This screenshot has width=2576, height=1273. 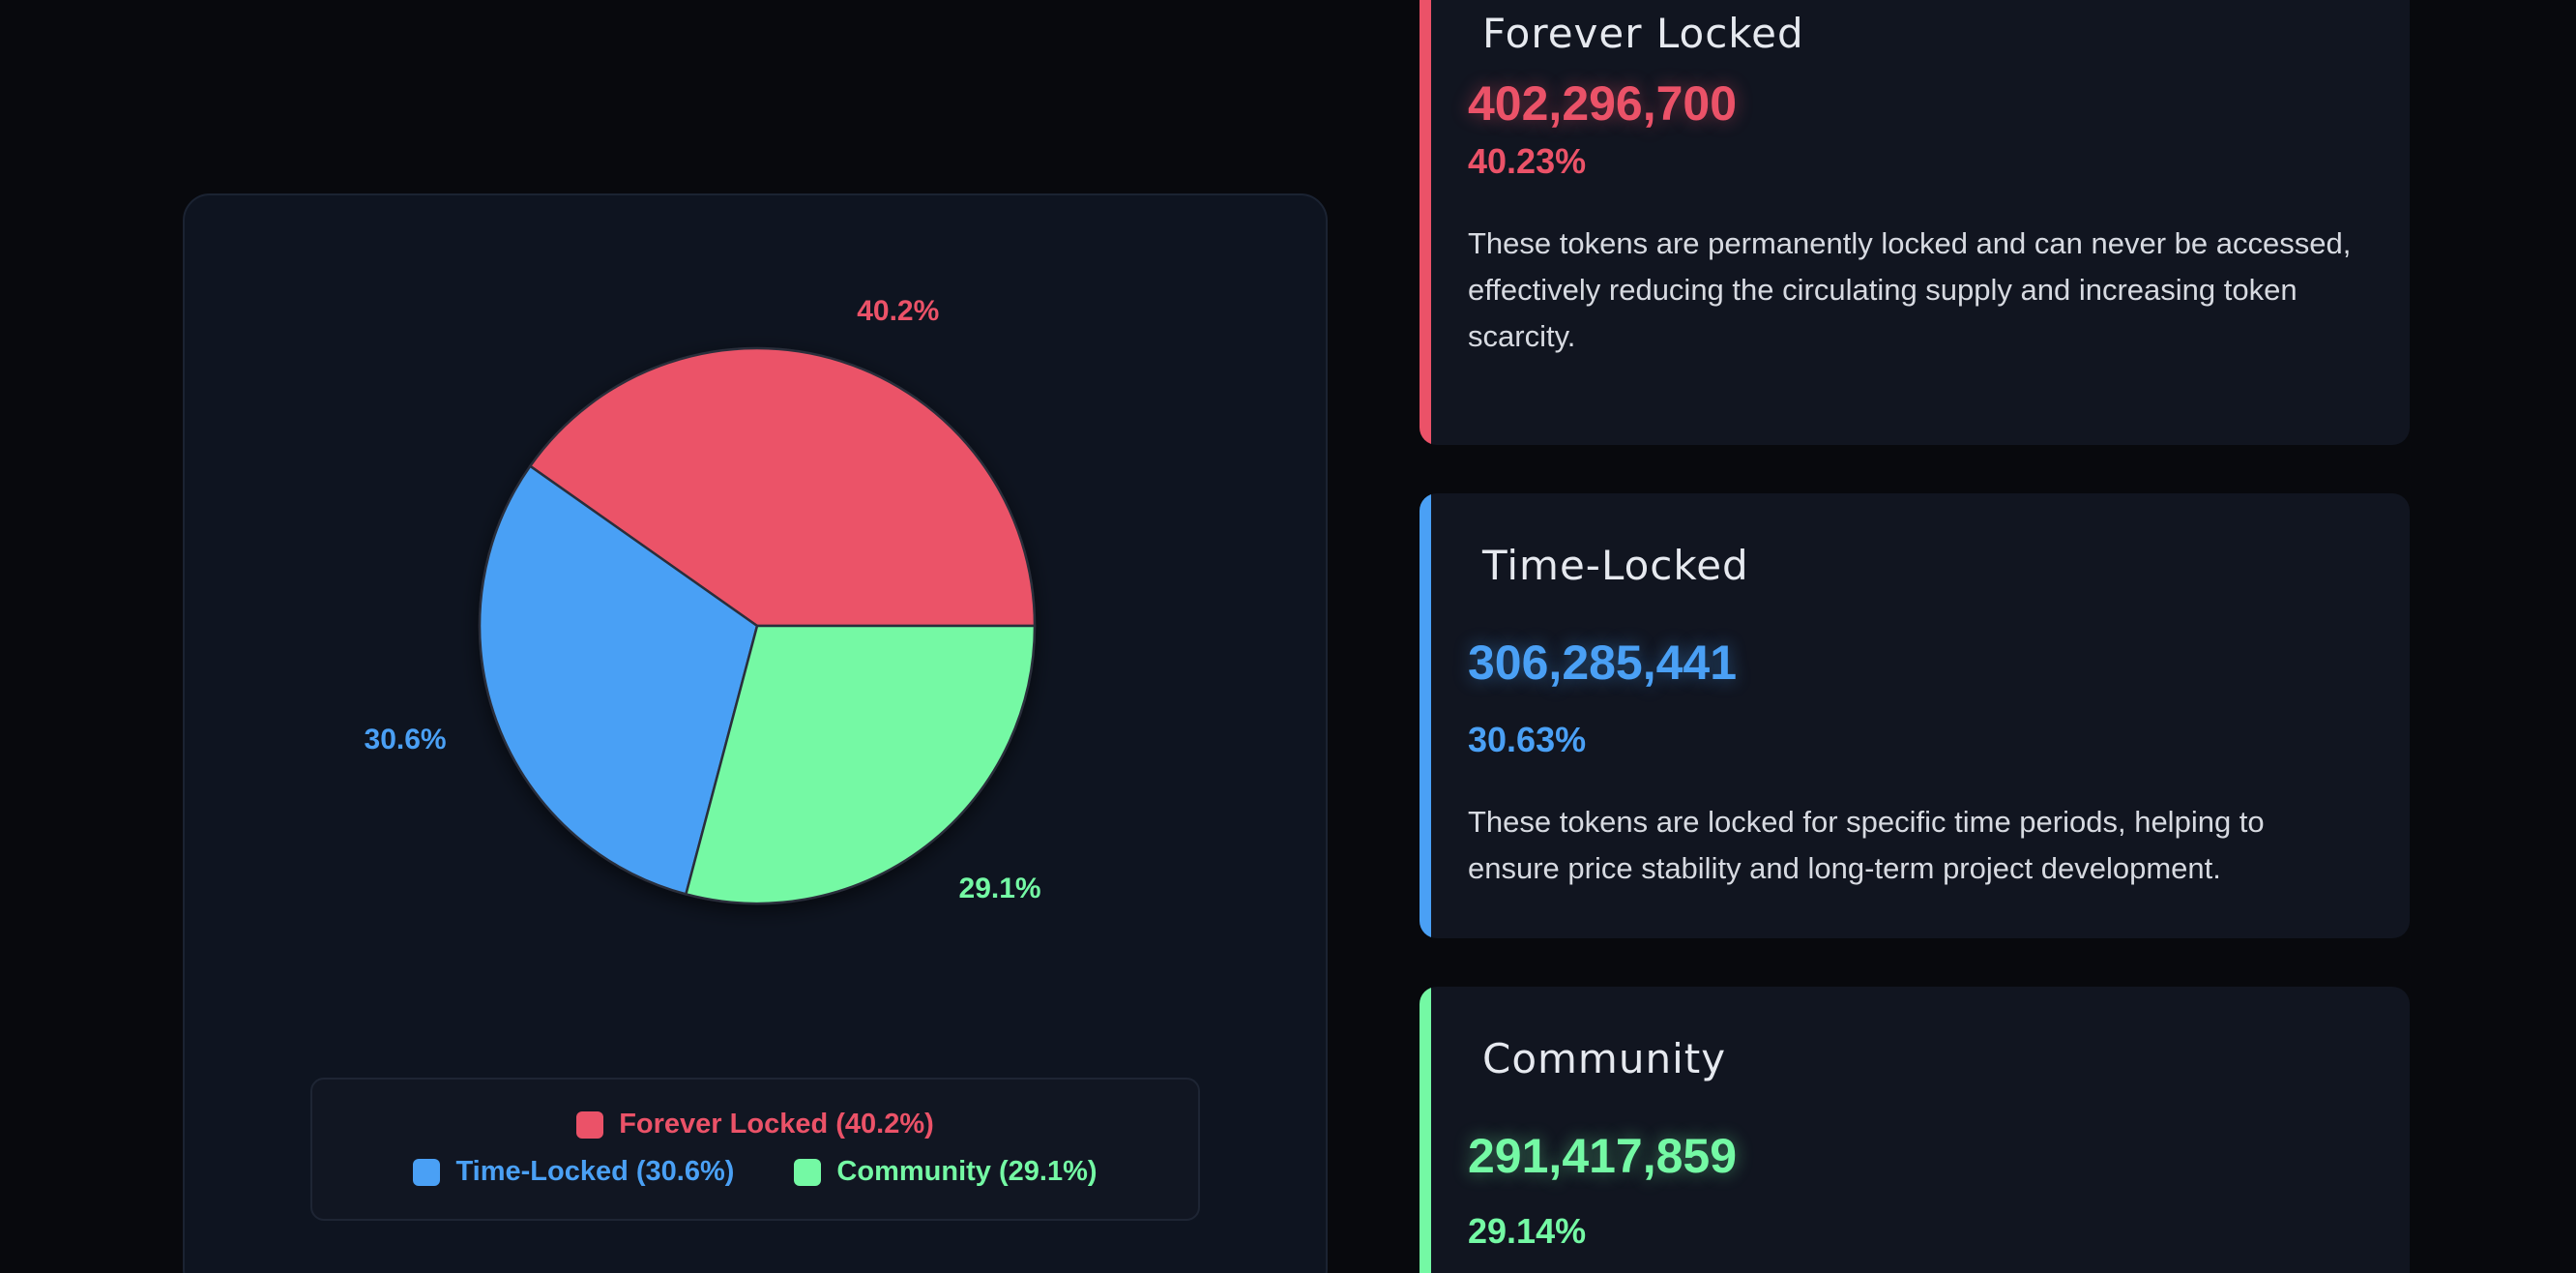 What do you see at coordinates (590, 1124) in the screenshot?
I see `legend-swatch-forever-locked` at bounding box center [590, 1124].